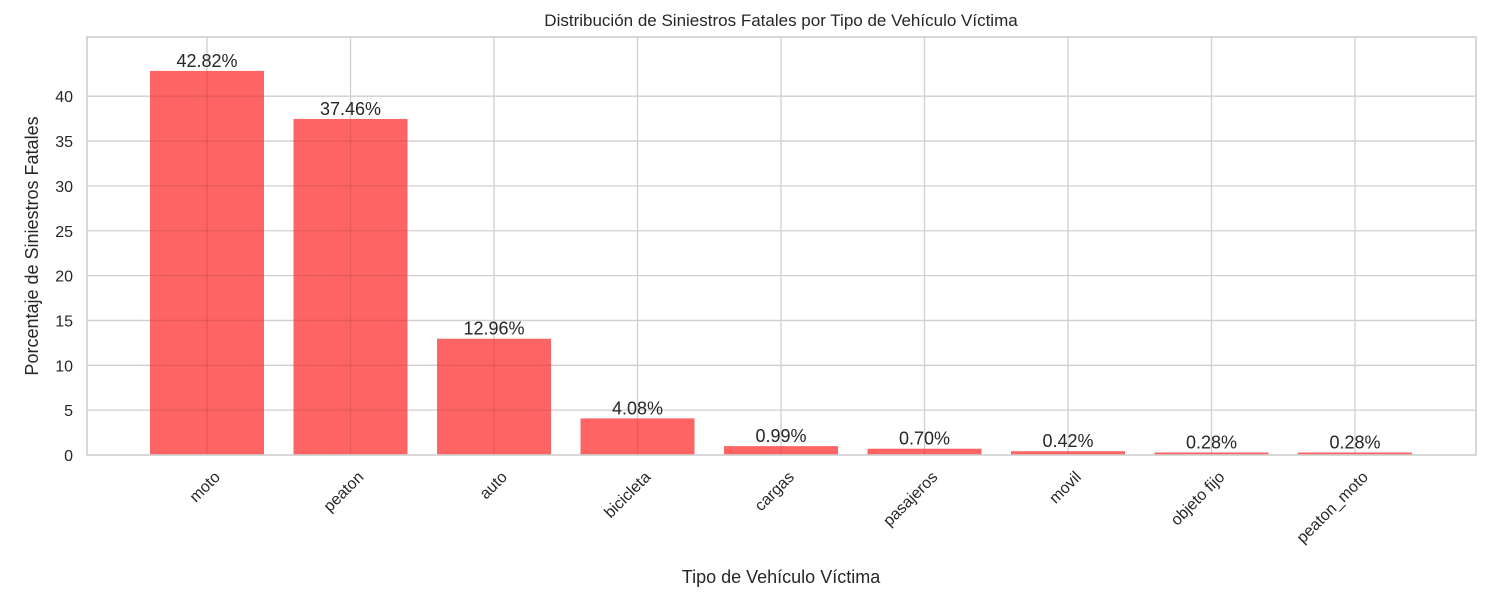  I want to click on y-tick-label: 35, so click(64, 142).